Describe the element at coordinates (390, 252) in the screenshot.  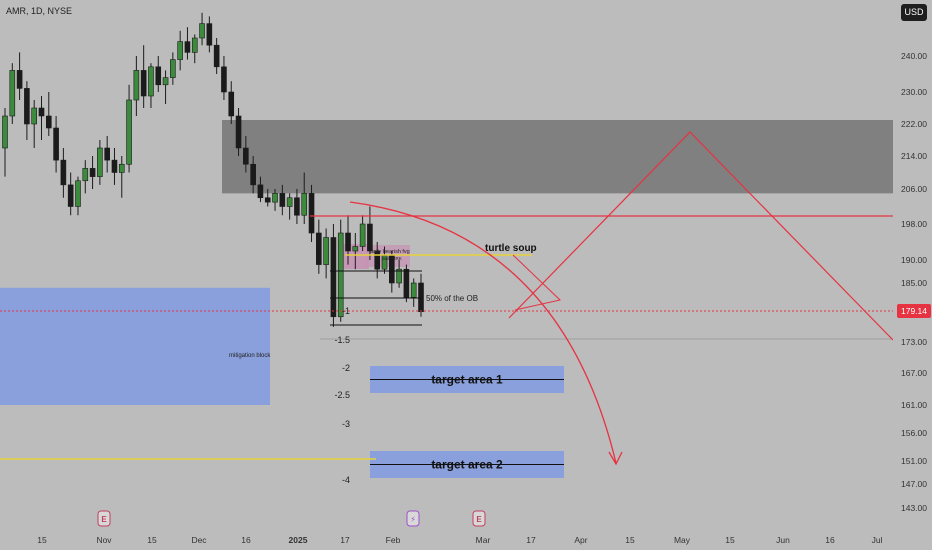
I see `fvg-label: daily bearish fvg` at that location.